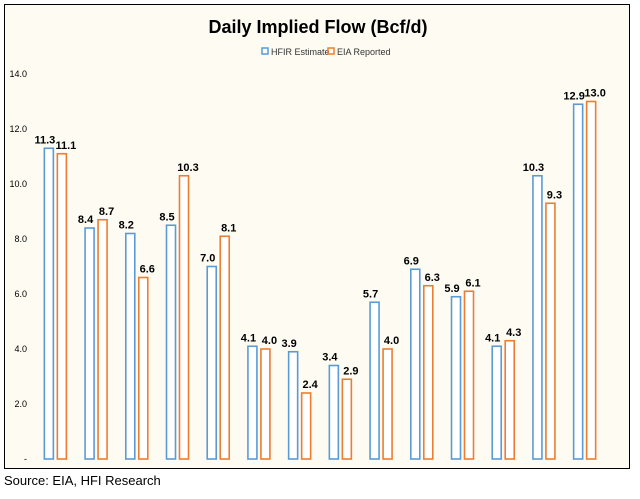  What do you see at coordinates (432, 278) in the screenshot?
I see `data-label: 6.3` at bounding box center [432, 278].